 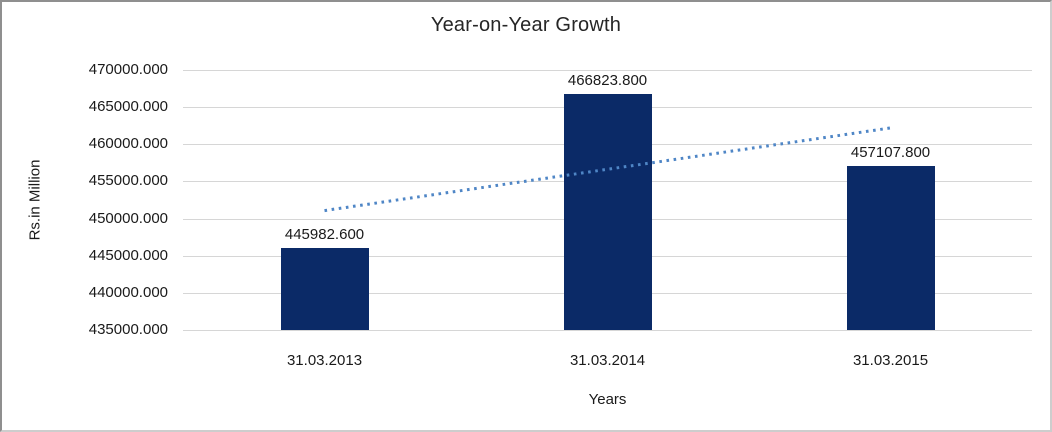 What do you see at coordinates (35, 200) in the screenshot?
I see `y-axis-title: Rs.in Million` at bounding box center [35, 200].